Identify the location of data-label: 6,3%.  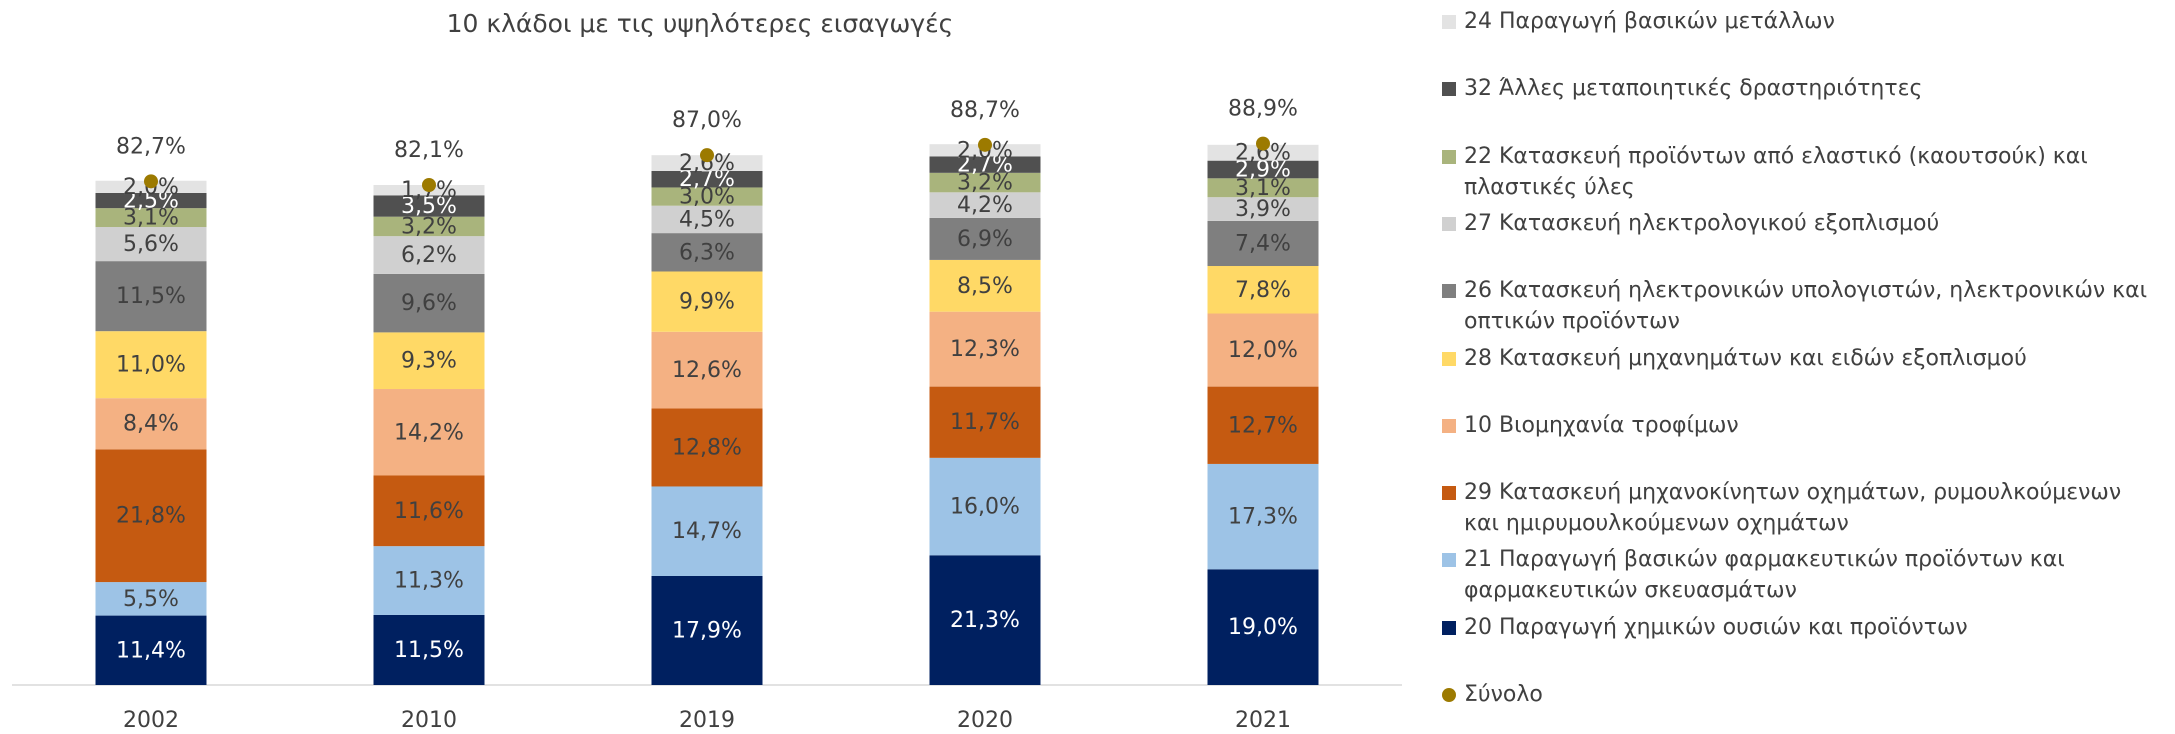
(707, 252).